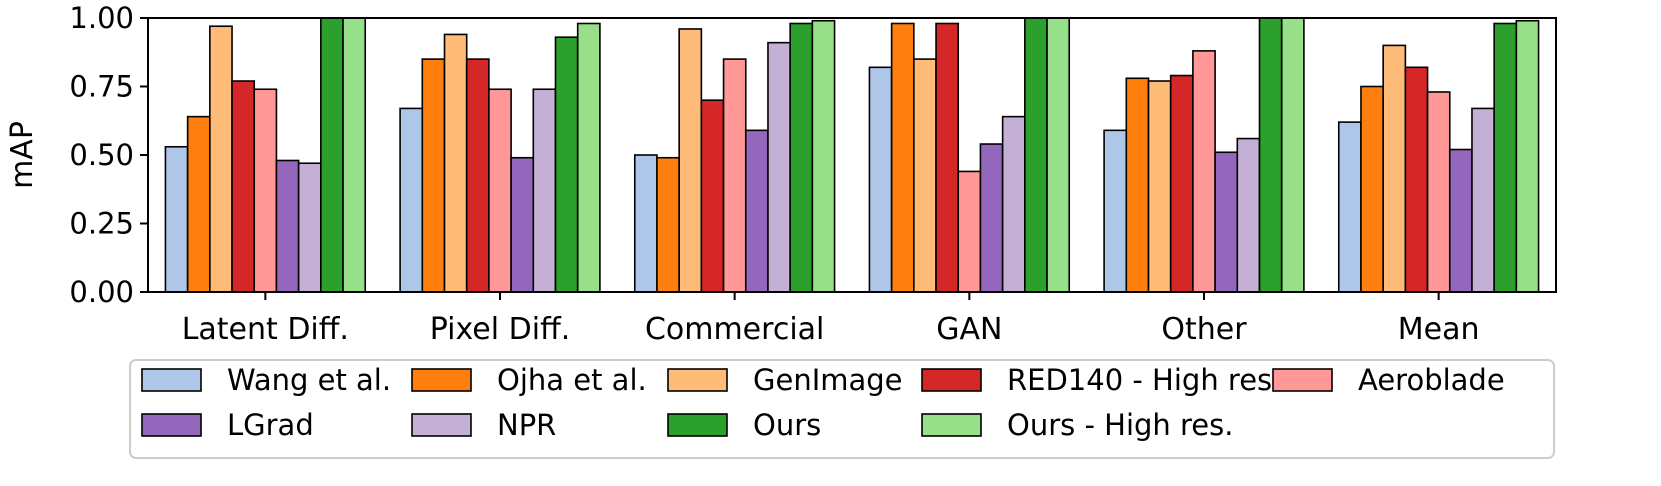 The image size is (1661, 486). I want to click on legend-label: LGrad, so click(270, 425).